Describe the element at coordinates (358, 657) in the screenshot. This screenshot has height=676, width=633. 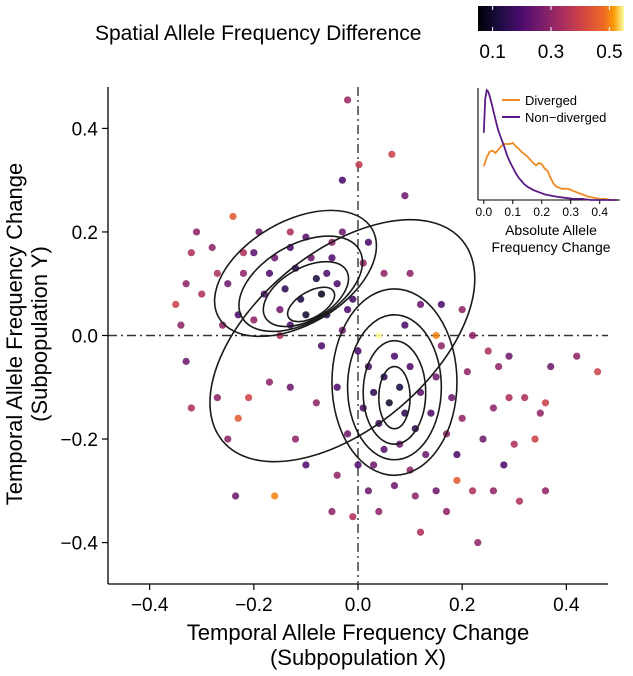
I see `x-axis-title-line2: (Subpopulation X)` at that location.